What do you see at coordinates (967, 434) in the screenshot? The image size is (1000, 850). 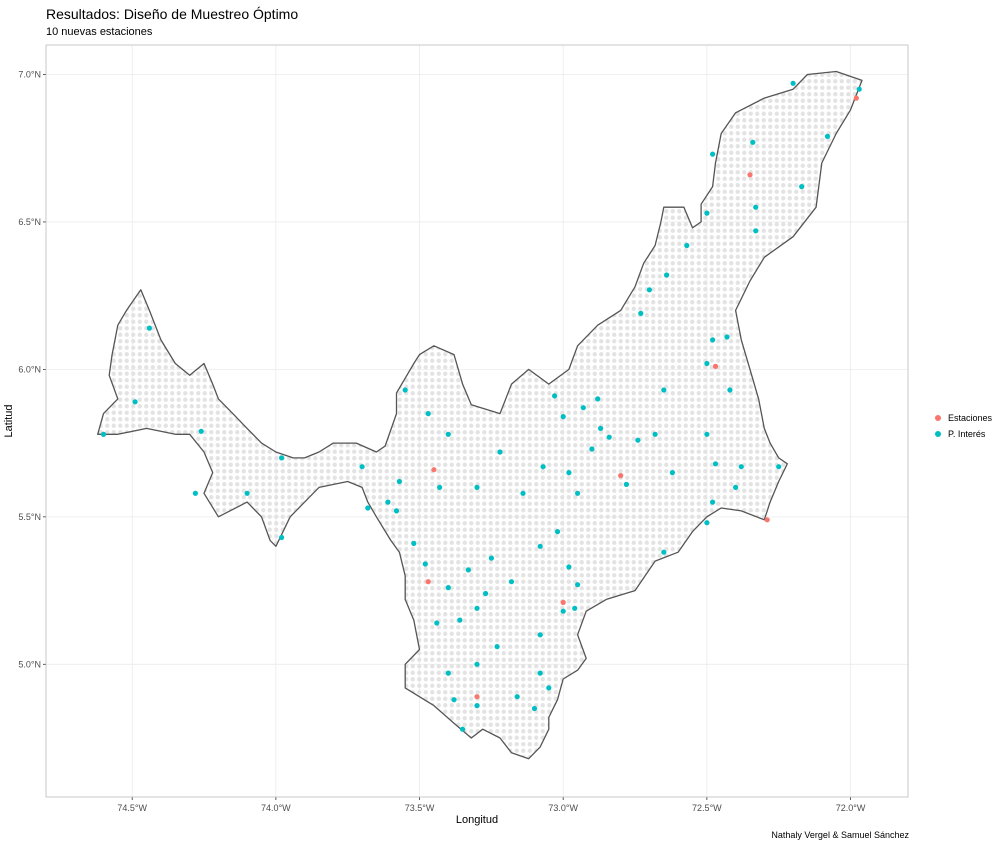 I see `legend-label-interes: P. Interés` at bounding box center [967, 434].